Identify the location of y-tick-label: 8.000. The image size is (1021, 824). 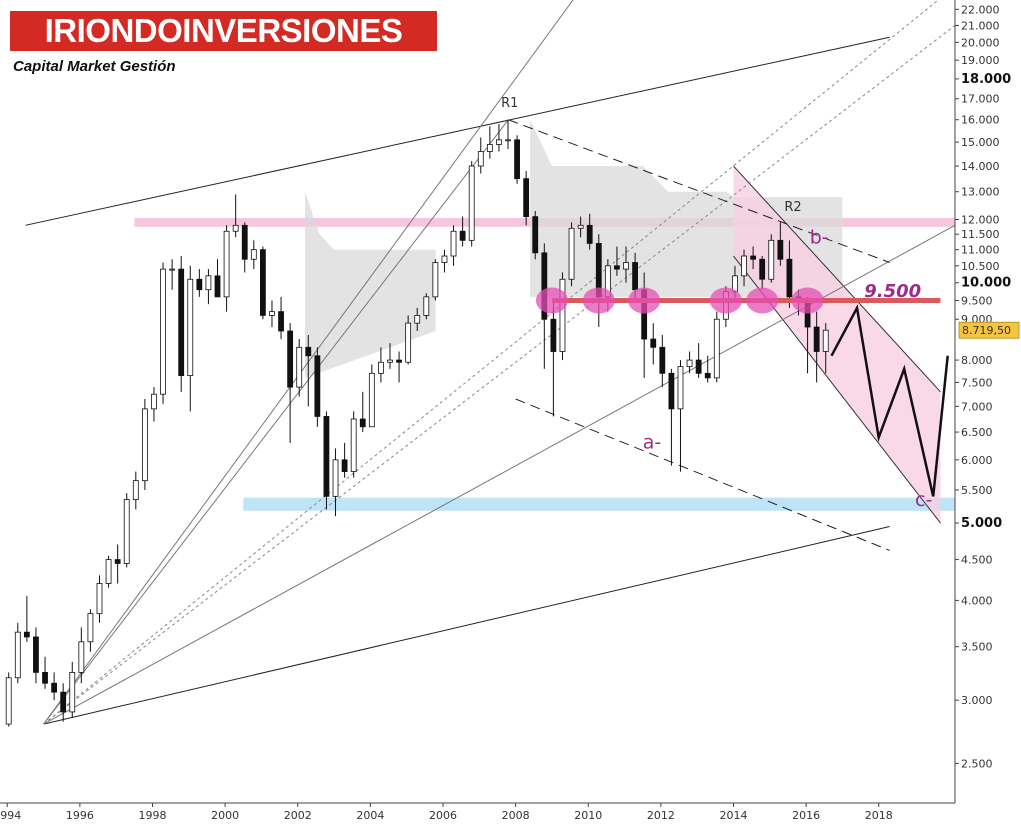
(977, 360).